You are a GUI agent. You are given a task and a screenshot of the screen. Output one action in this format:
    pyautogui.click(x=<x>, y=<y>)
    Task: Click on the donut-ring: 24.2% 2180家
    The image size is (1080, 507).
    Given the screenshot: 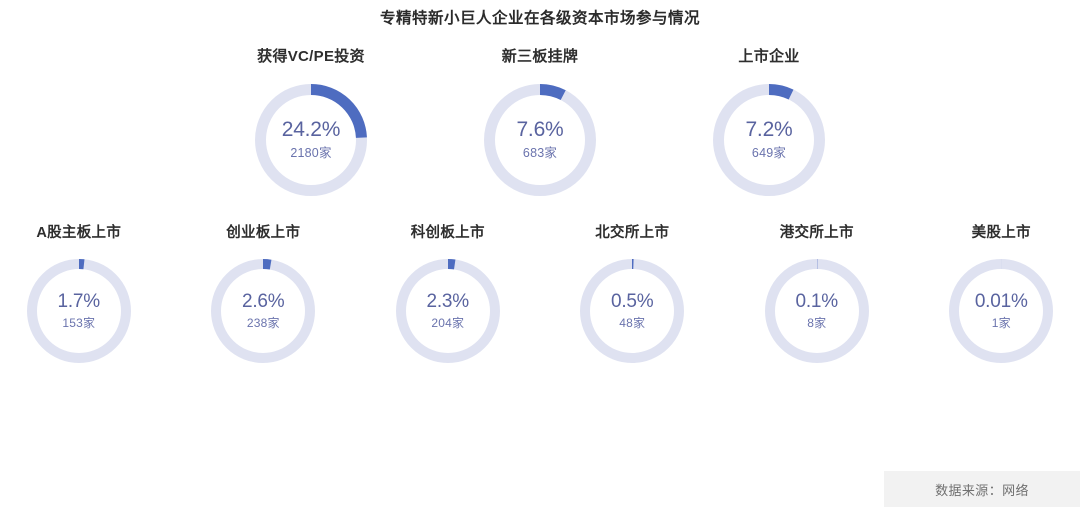 What is the action you would take?
    pyautogui.click(x=311, y=140)
    